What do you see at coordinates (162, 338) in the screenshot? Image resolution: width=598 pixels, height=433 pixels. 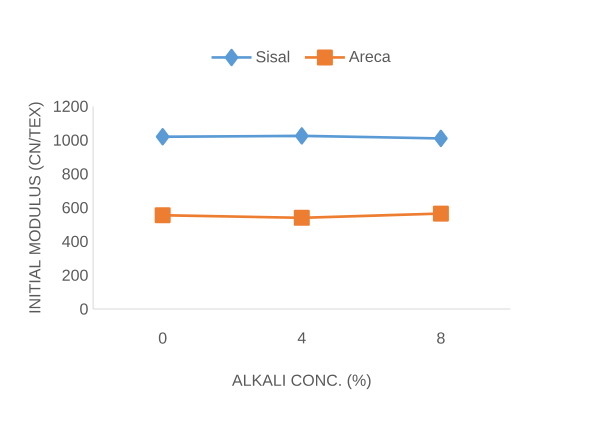 I see `x-tick-label: 0` at bounding box center [162, 338].